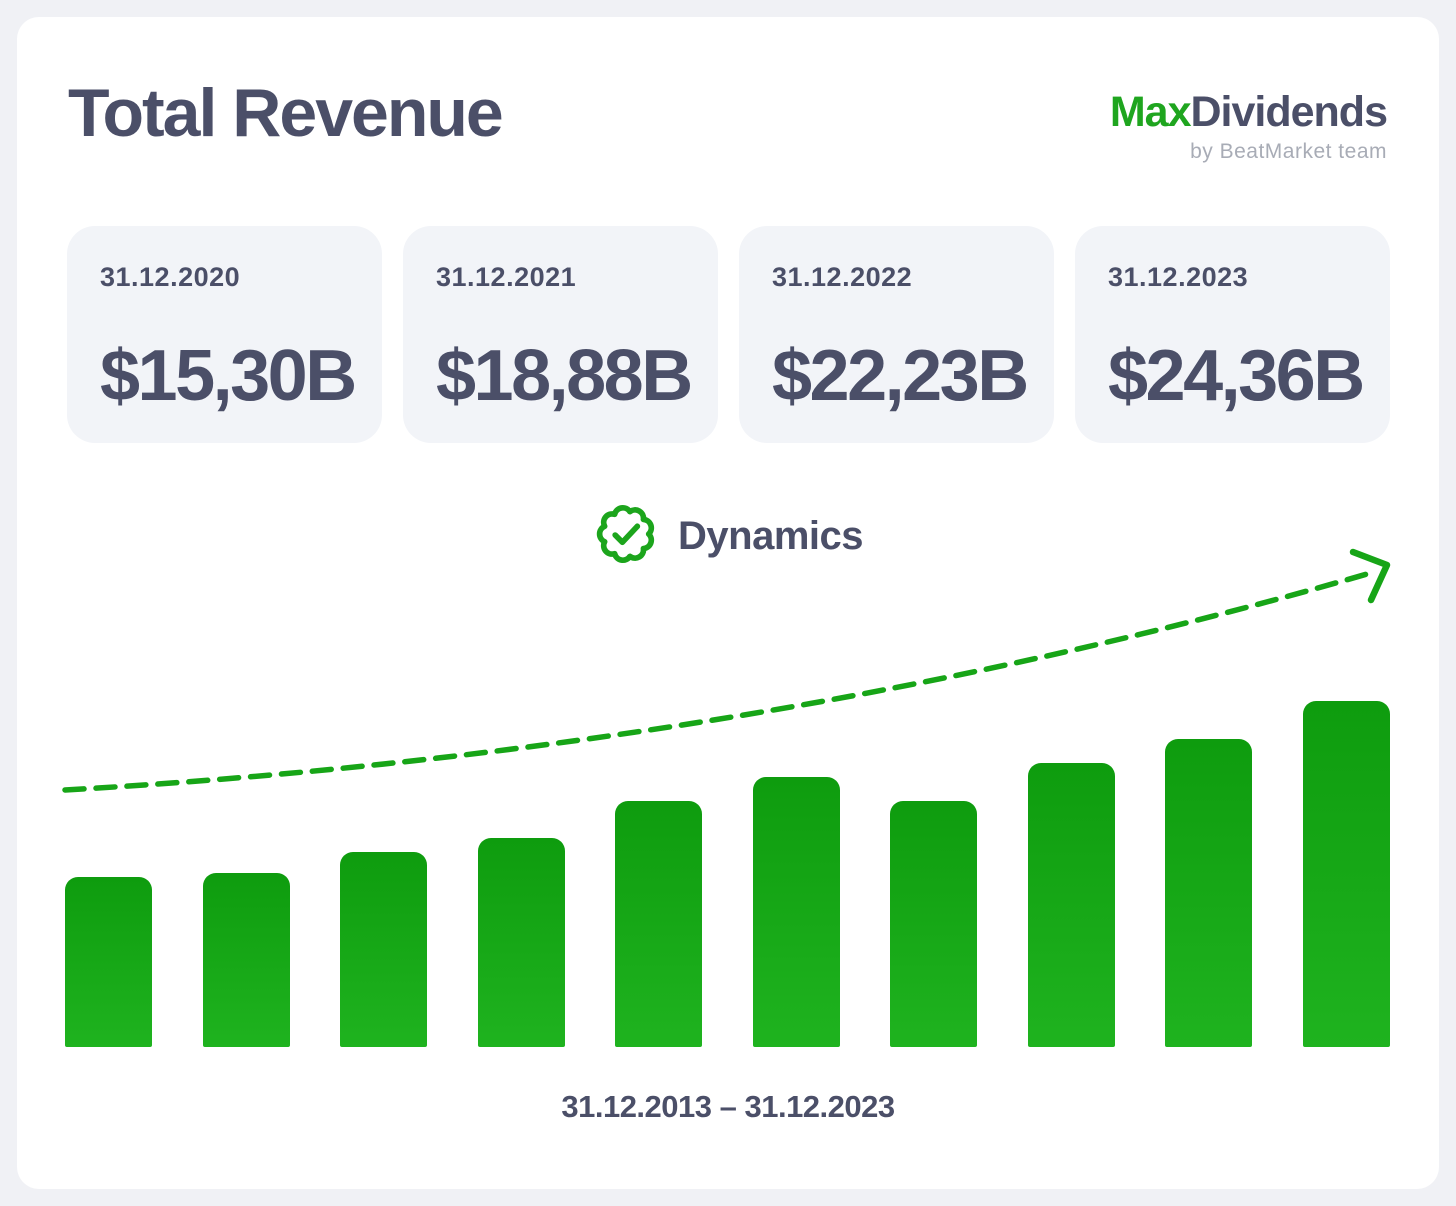  Describe the element at coordinates (728, 1106) in the screenshot. I see `date-range-label: 31.12.2013 – 31.12.2023` at that location.